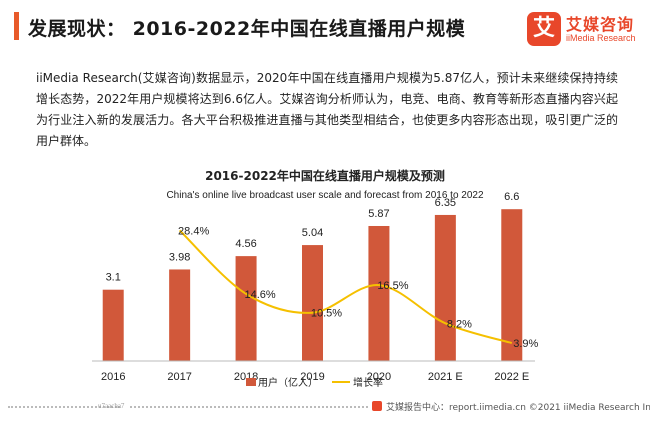  What do you see at coordinates (245, 244) in the screenshot?
I see `bar-value-label: 4.56` at bounding box center [245, 244].